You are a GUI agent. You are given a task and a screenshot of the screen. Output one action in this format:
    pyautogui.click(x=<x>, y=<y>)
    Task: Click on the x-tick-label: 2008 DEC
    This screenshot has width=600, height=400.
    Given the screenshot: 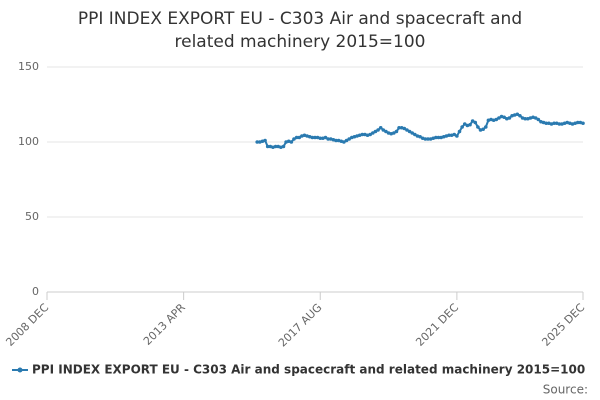 What is the action you would take?
    pyautogui.click(x=27, y=325)
    